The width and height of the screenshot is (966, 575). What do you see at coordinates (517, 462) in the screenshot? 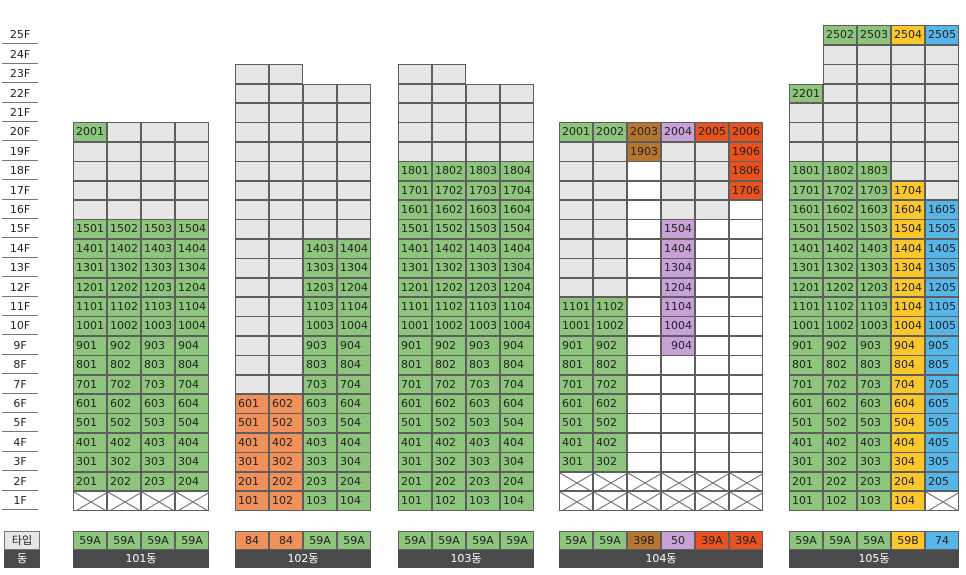
I see `unit-cell: 304` at bounding box center [517, 462].